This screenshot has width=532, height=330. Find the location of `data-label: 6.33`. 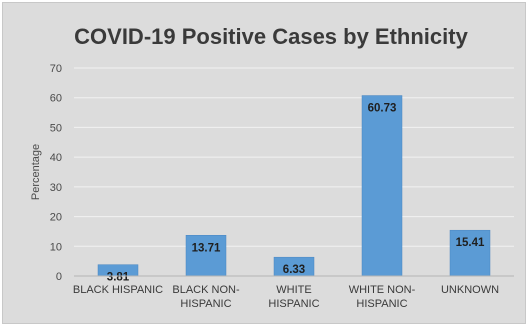

data-label: 6.33 is located at coordinates (294, 270).